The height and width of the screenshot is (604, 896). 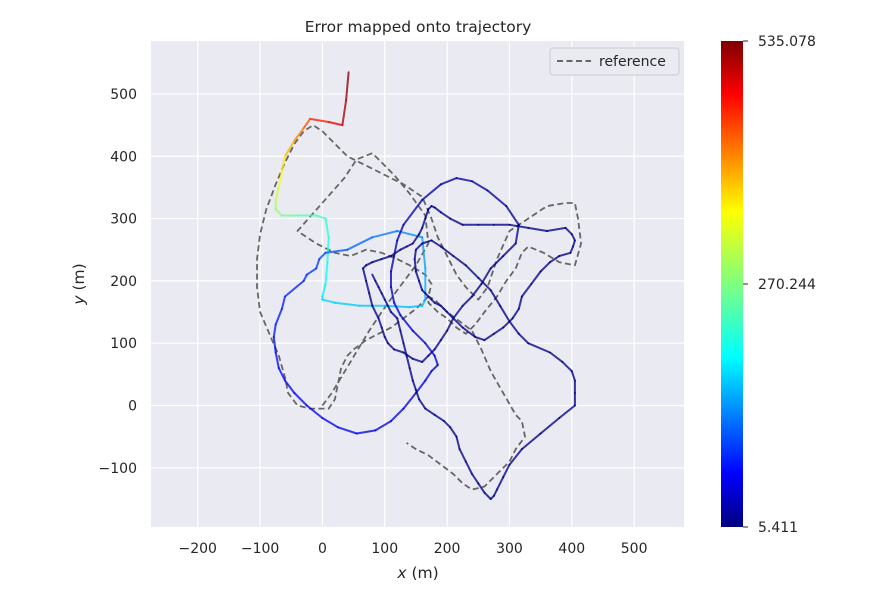 I want to click on y-axis-label: y (m), so click(x=79, y=284).